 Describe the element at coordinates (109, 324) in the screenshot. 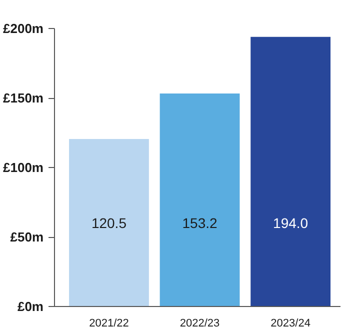

I see `x-tick-label: 2021/22` at that location.